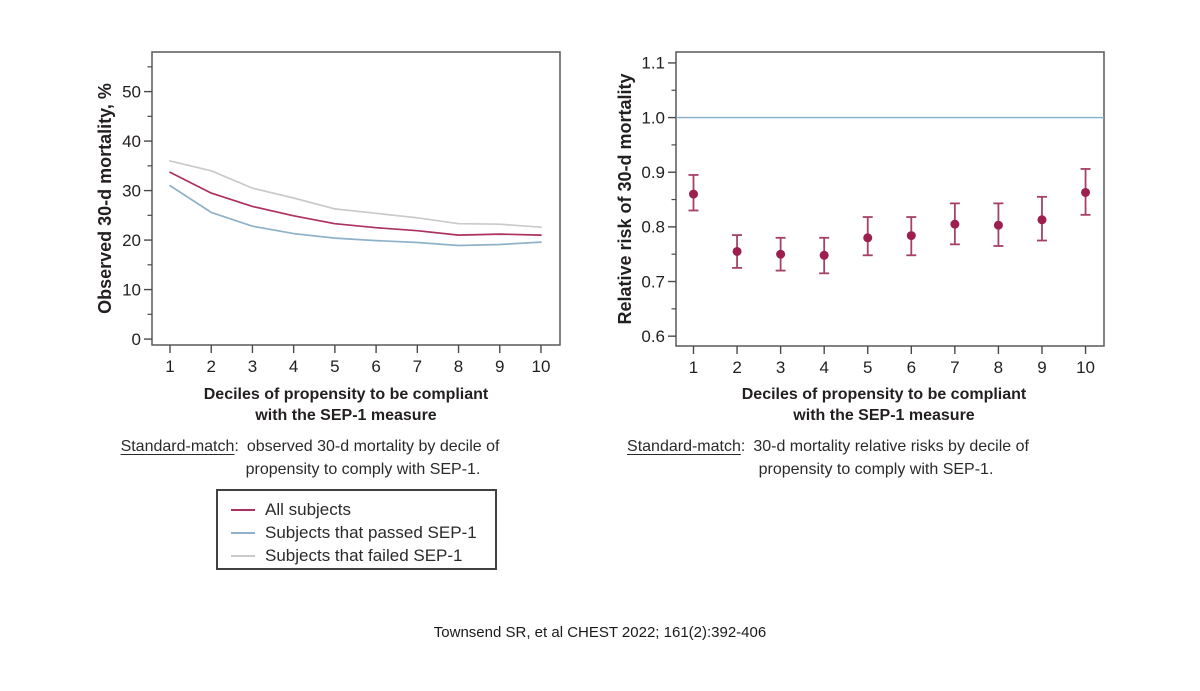 Image resolution: width=1200 pixels, height=691 pixels. Describe the element at coordinates (243, 509) in the screenshot. I see `legend-line-sample-all-subjects` at that location.